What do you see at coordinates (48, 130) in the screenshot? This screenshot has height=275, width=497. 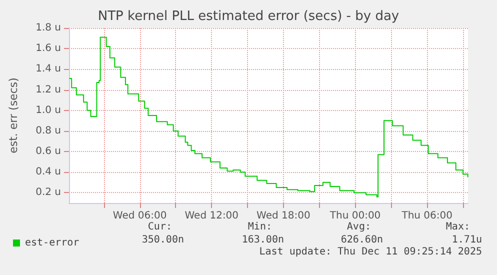 I see `y-tick-label: 0.8 u` at bounding box center [48, 130].